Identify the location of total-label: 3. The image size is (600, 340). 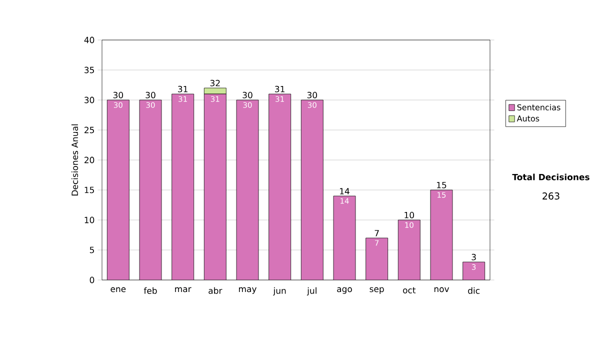
(474, 257).